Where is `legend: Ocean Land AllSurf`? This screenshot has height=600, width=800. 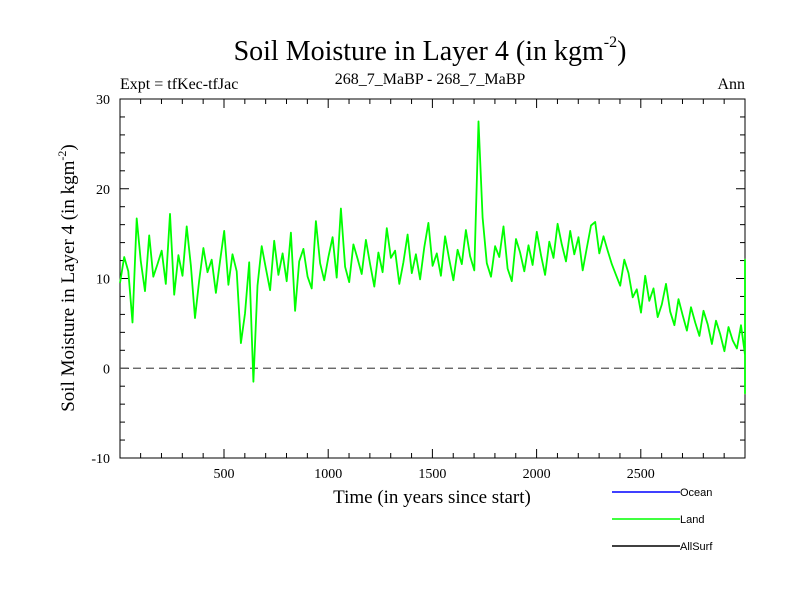 legend: Ocean Land AllSurf is located at coordinates (662, 520).